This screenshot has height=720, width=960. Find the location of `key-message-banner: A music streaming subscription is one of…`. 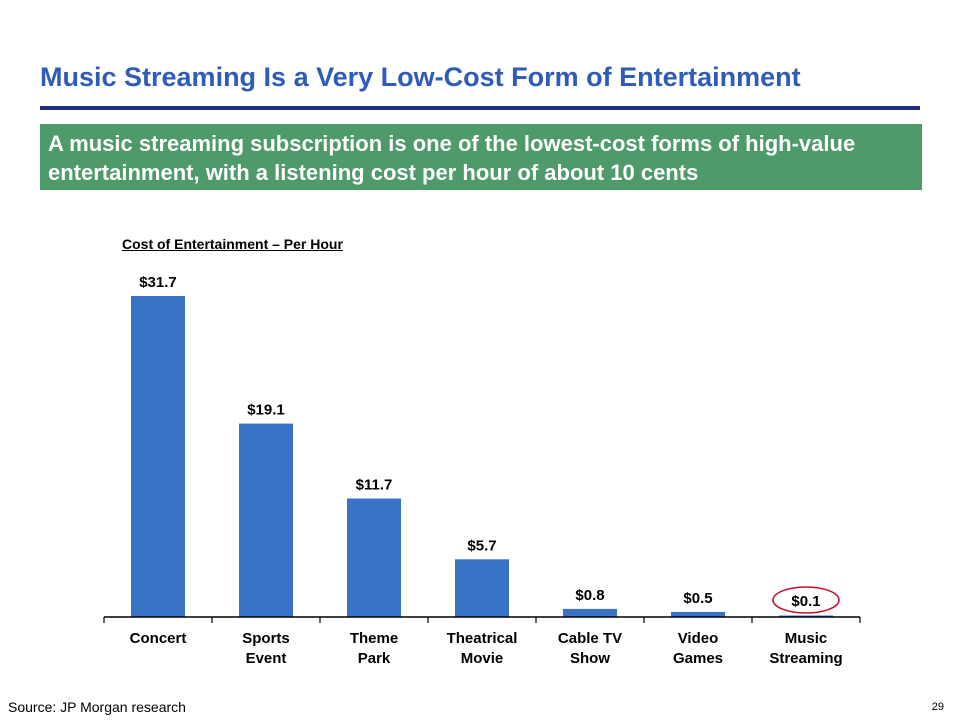

key-message-banner: A music streaming subscription is one of… is located at coordinates (481, 157).